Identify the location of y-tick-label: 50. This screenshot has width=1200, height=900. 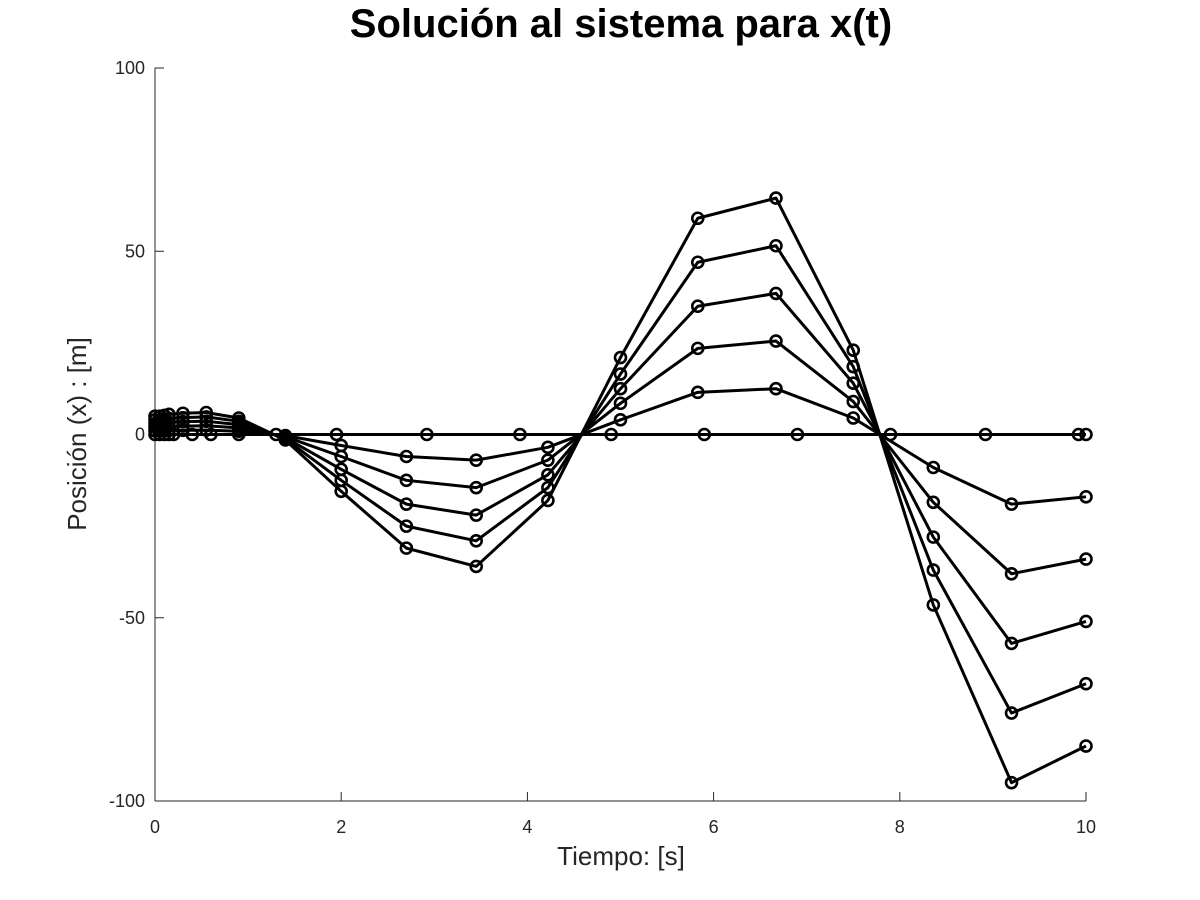
(135, 251).